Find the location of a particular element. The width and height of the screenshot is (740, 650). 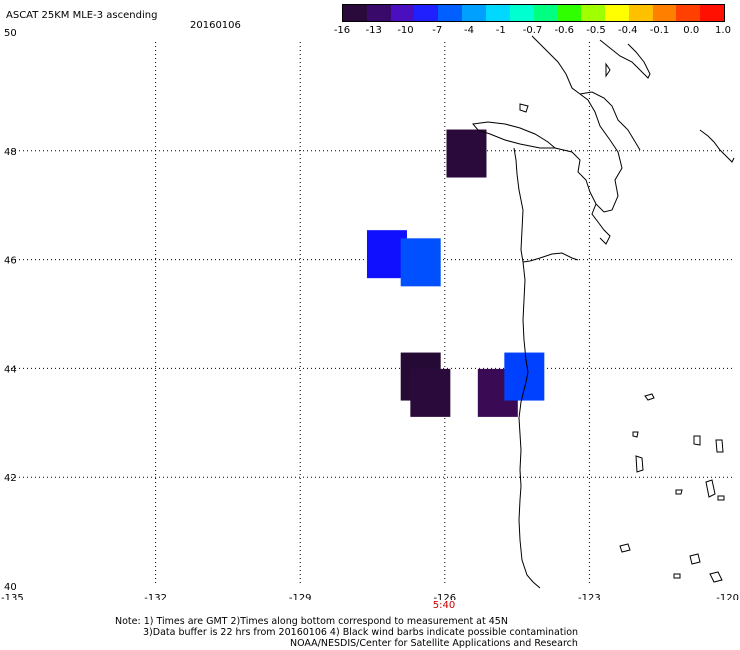

coastline-mainland is located at coordinates (527, 368).